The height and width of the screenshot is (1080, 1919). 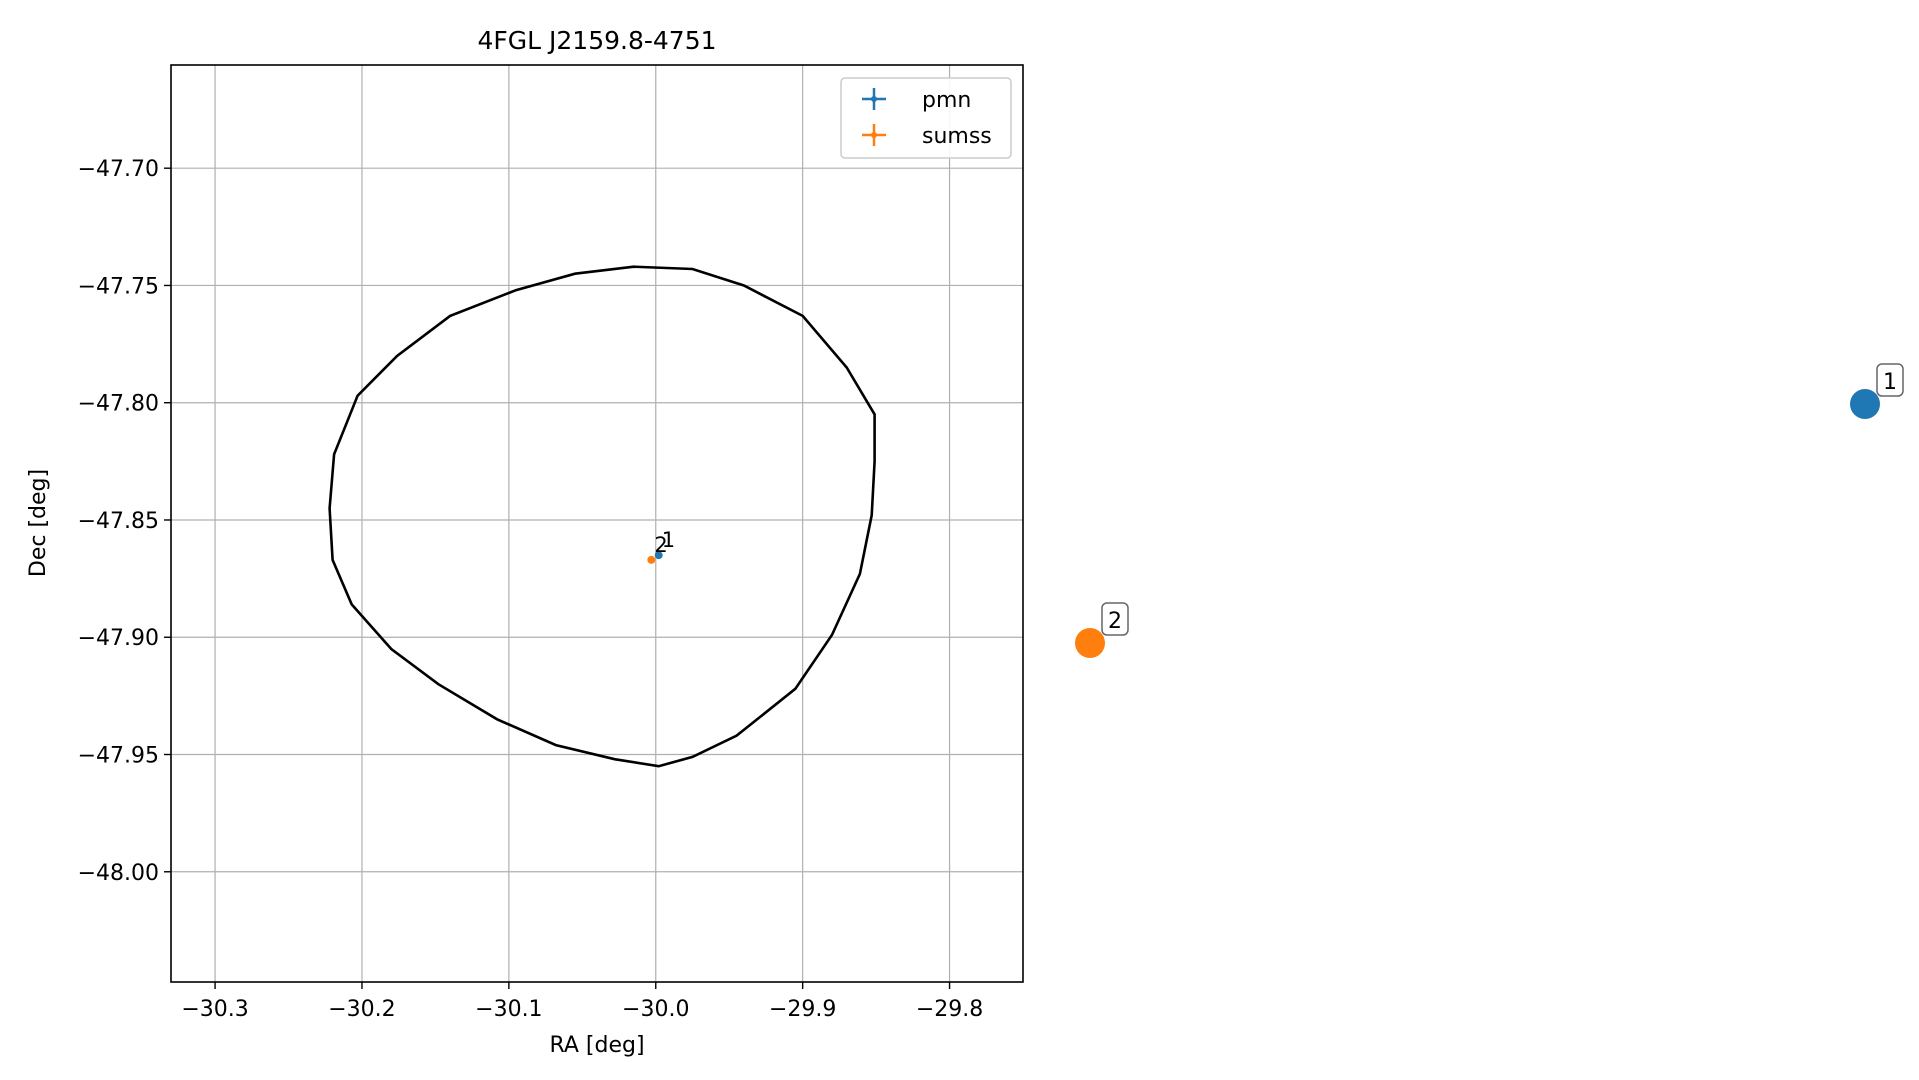 I want to click on side-marker-2-label: 2, so click(x=1115, y=621).